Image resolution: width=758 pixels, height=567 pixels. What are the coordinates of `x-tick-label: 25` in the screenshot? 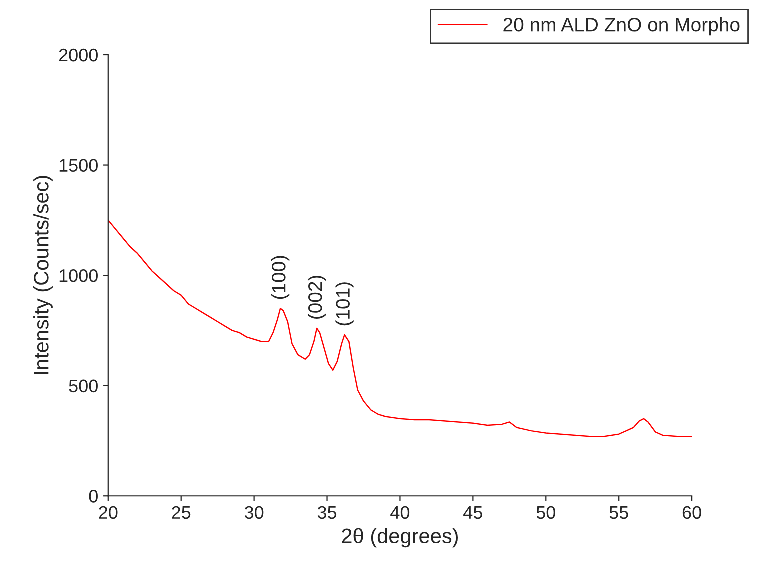 It's located at (181, 513).